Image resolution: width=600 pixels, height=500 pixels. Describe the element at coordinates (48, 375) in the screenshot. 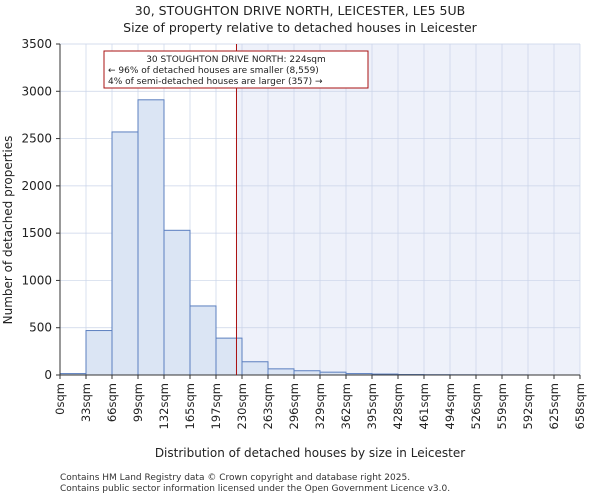

I see `y-tick-label: 0` at that location.